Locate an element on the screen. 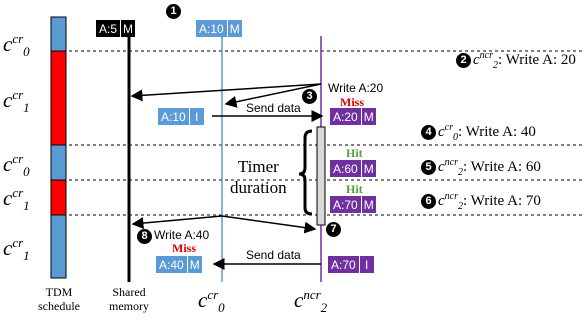 This screenshot has width=588, height=322. event-3-marker: 3 is located at coordinates (310, 96).